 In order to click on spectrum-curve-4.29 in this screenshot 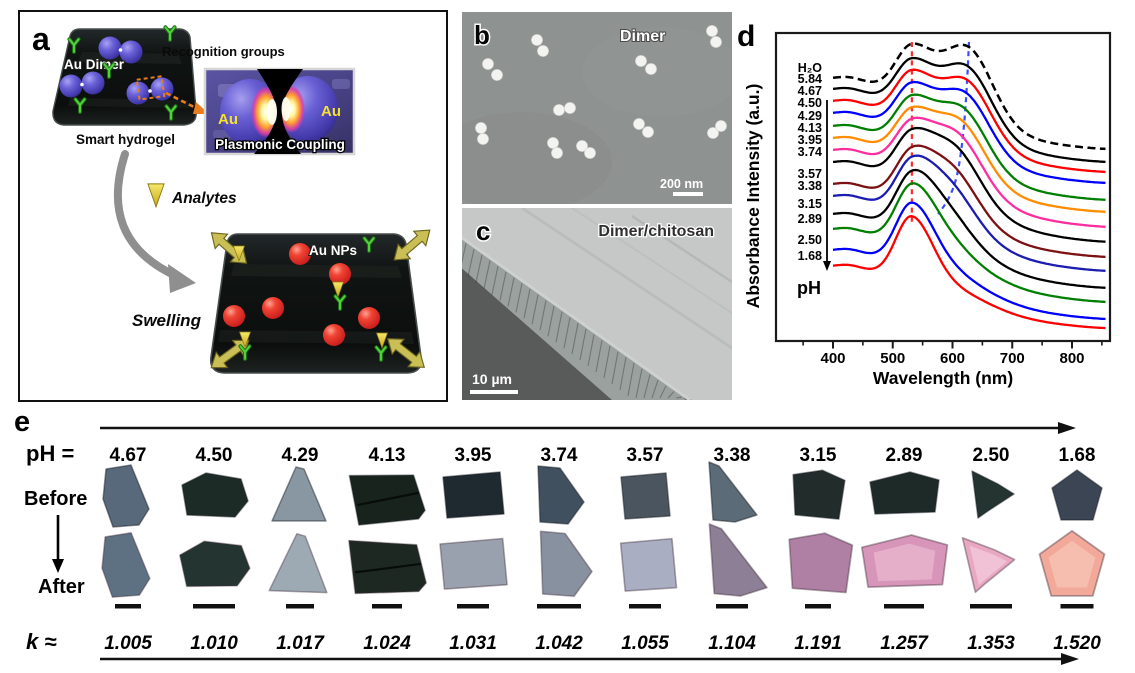, I will do `click(969, 147)`.